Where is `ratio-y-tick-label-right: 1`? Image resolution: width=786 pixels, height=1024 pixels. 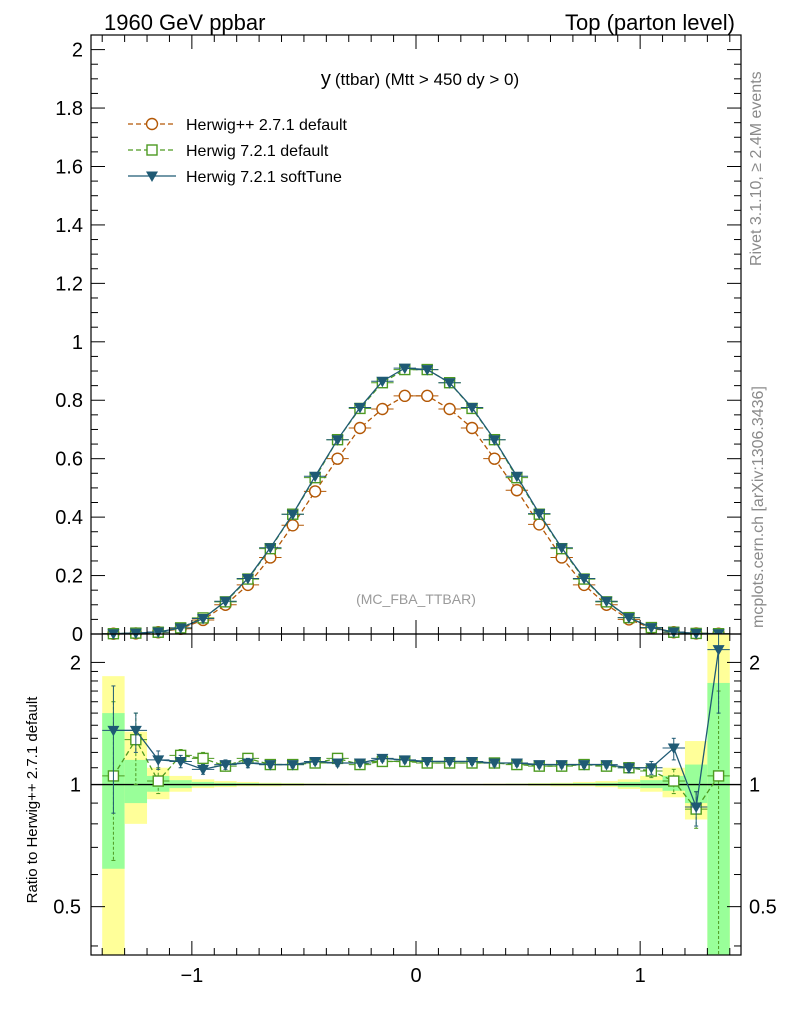 ratio-y-tick-label-right: 1 is located at coordinates (754, 786).